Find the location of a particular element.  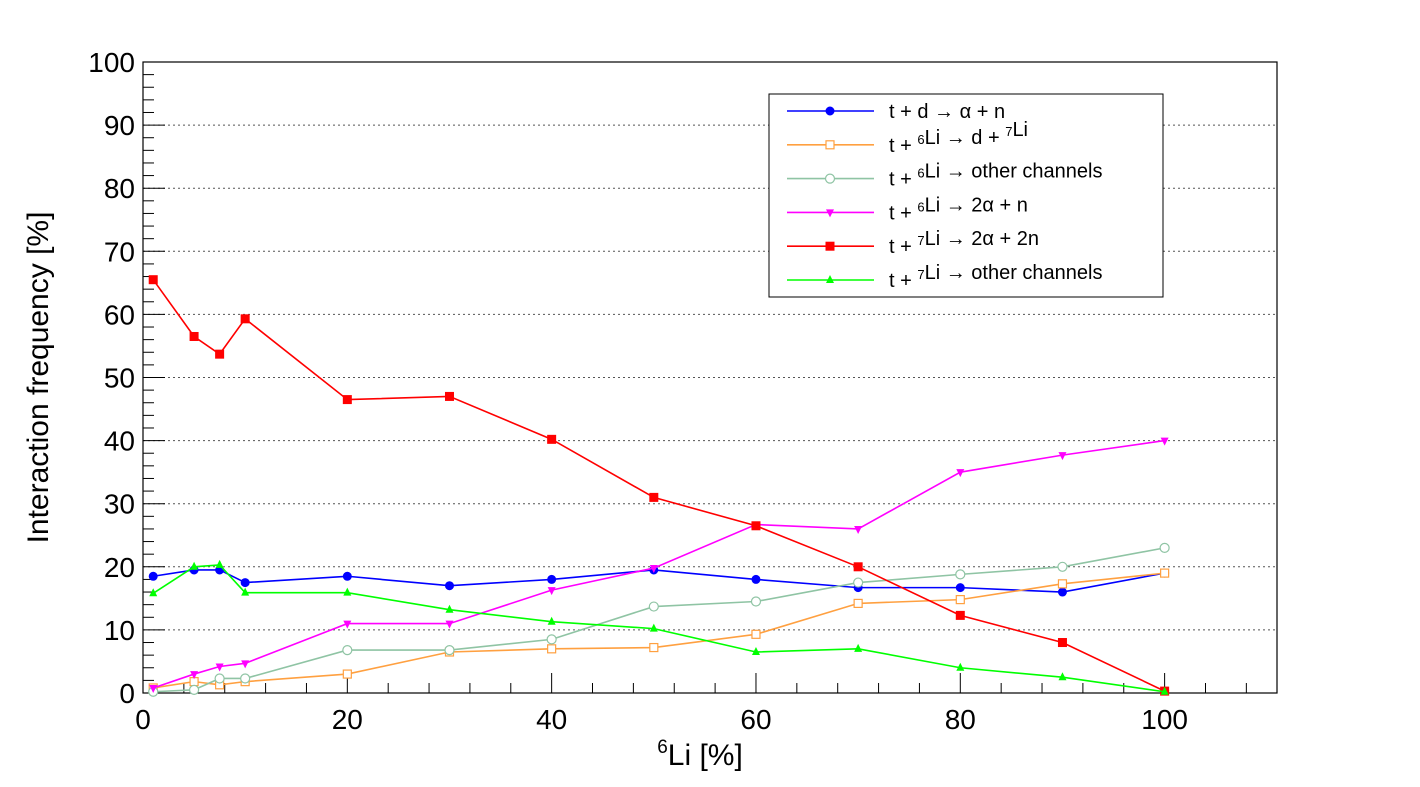

legend-entry: t + 6Li → other channels is located at coordinates (995, 176).